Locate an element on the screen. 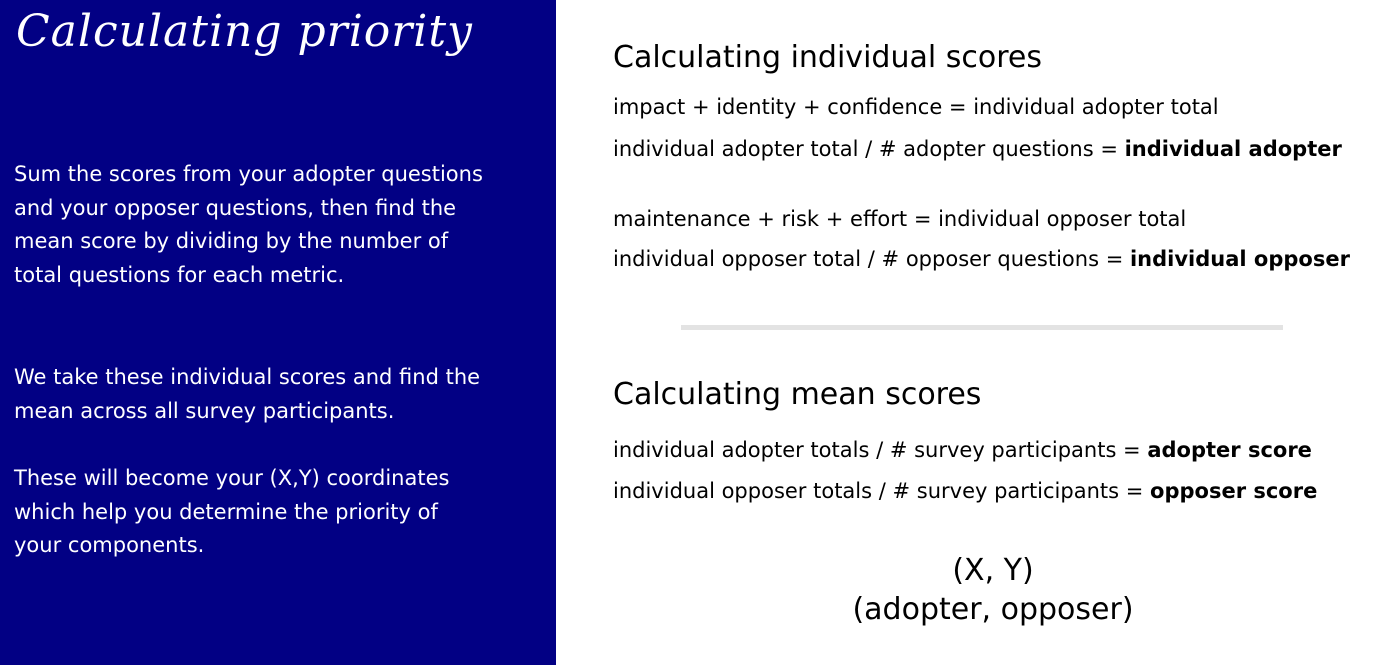 This screenshot has height=665, width=1373. coordinates-xy: (X, Y) is located at coordinates (993, 570).